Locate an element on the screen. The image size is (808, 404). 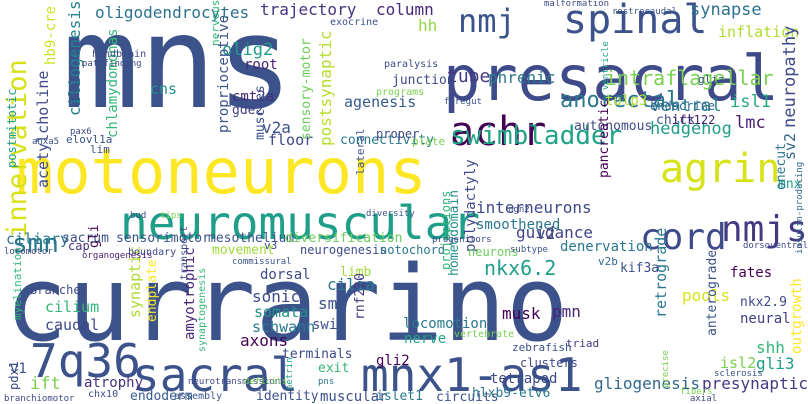
word: nkx2.9 is located at coordinates (763, 302).